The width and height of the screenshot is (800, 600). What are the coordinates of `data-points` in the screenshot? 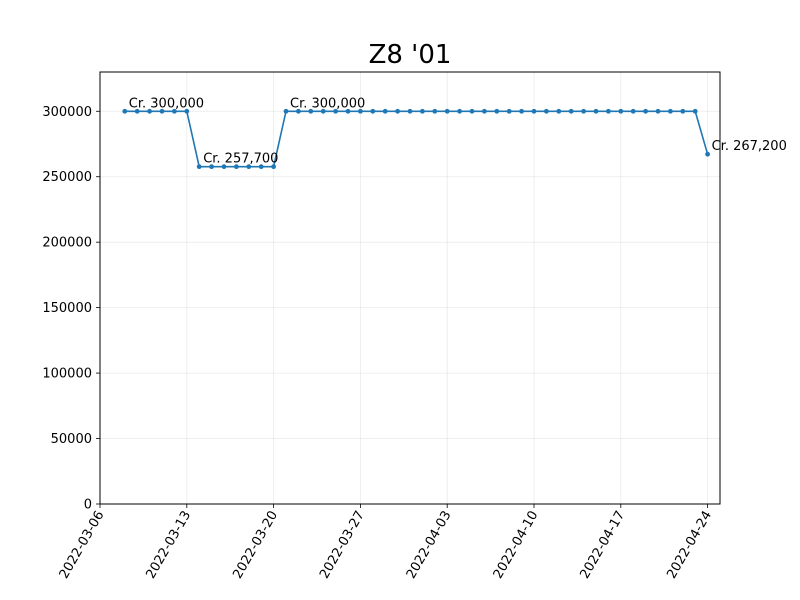 It's located at (416, 139).